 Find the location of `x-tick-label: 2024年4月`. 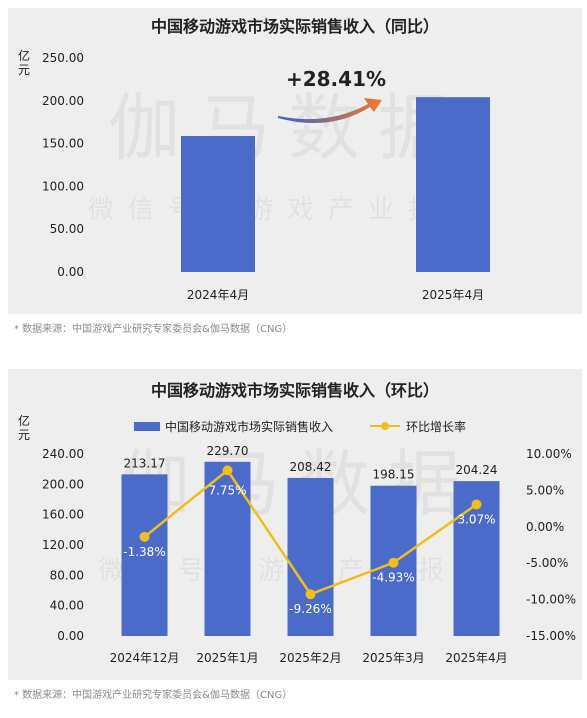

x-tick-label: 2024年4月 is located at coordinates (218, 295).